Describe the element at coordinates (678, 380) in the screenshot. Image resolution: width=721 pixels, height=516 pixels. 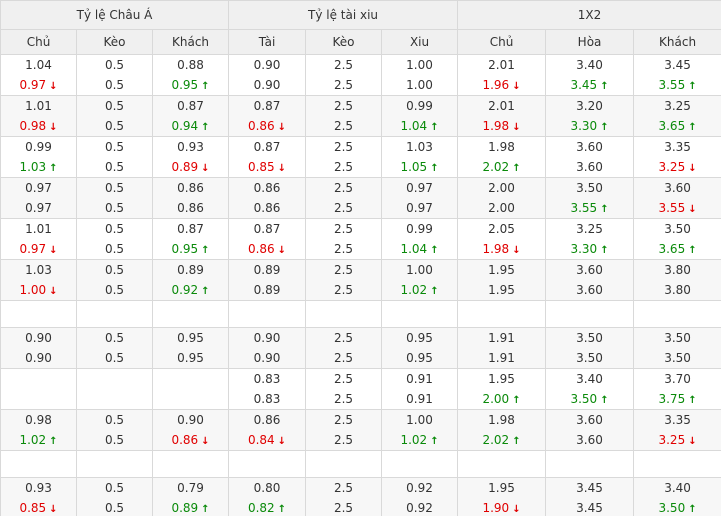
I see `odds-value: 3.70` at that location.